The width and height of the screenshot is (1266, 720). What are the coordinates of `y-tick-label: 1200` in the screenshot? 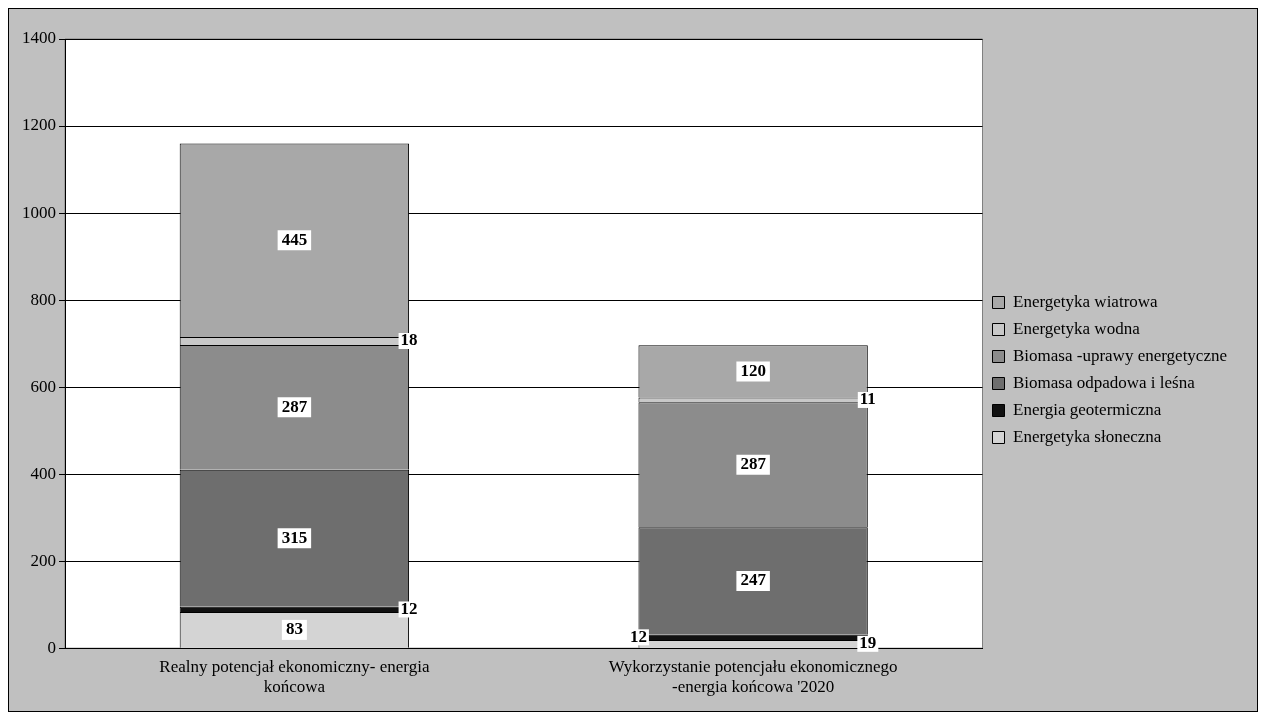 It's located at (39, 125).